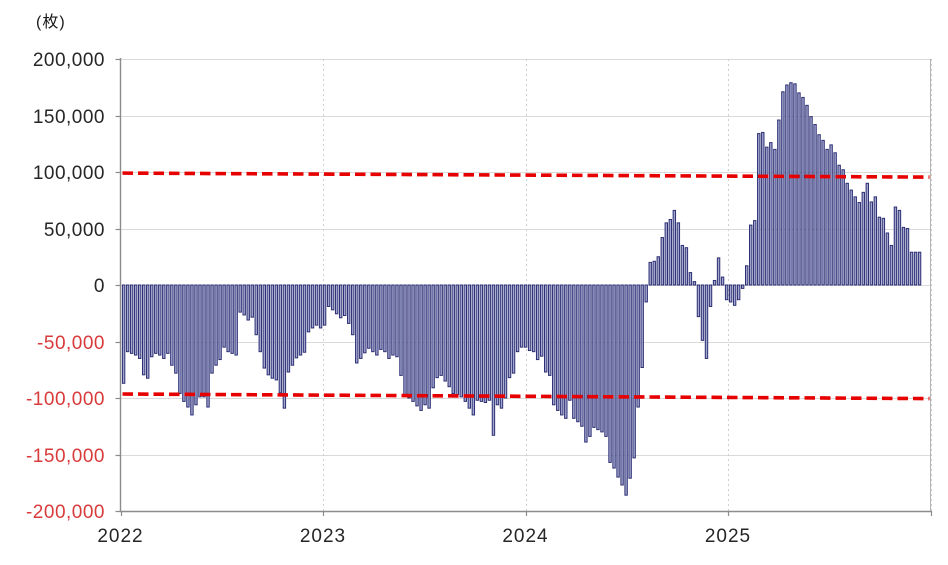  Describe the element at coordinates (526, 175) in the screenshot. I see `upper-threshold-dashed-line` at that location.